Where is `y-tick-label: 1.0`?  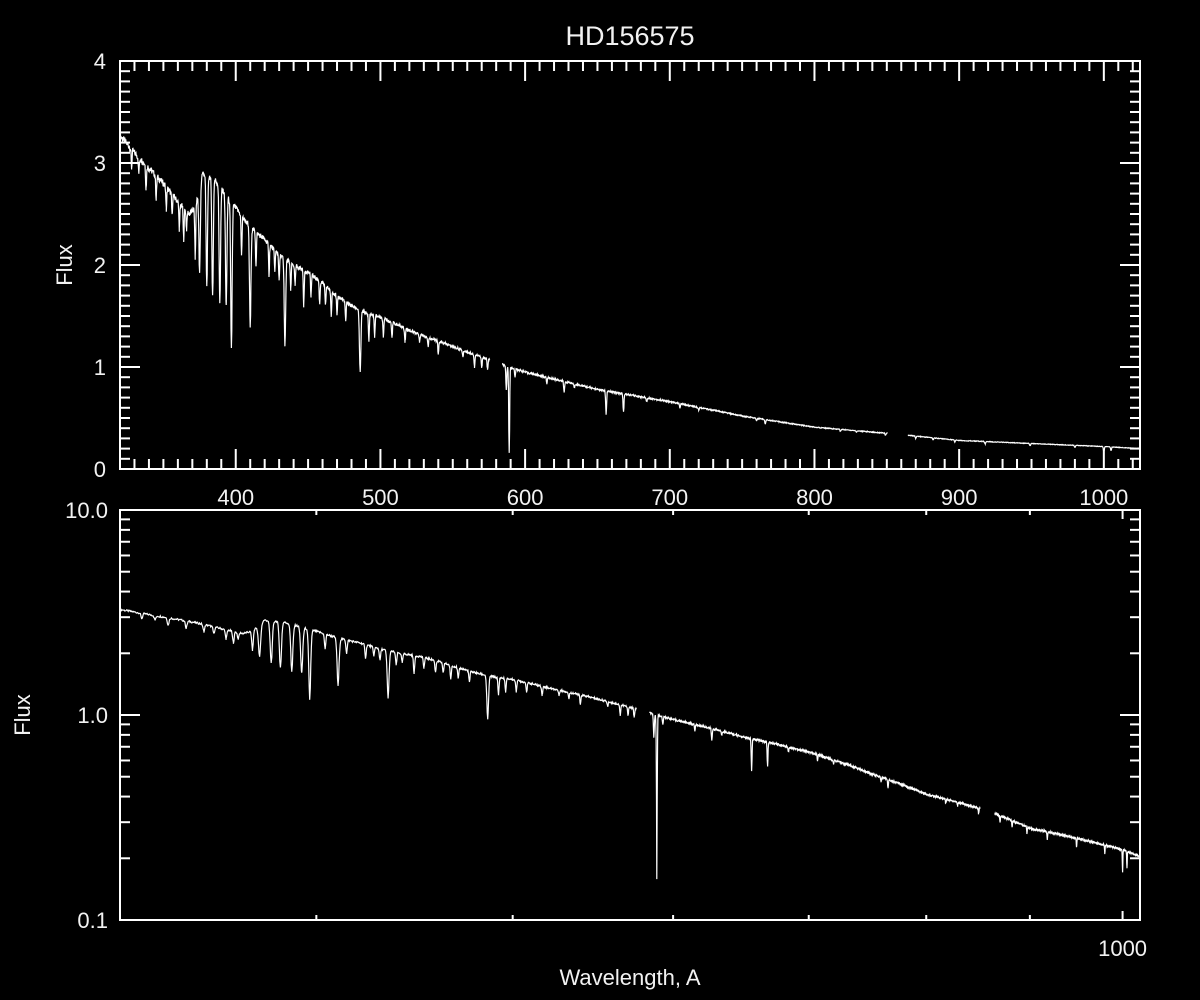
y-tick-label: 1.0 is located at coordinates (92, 715).